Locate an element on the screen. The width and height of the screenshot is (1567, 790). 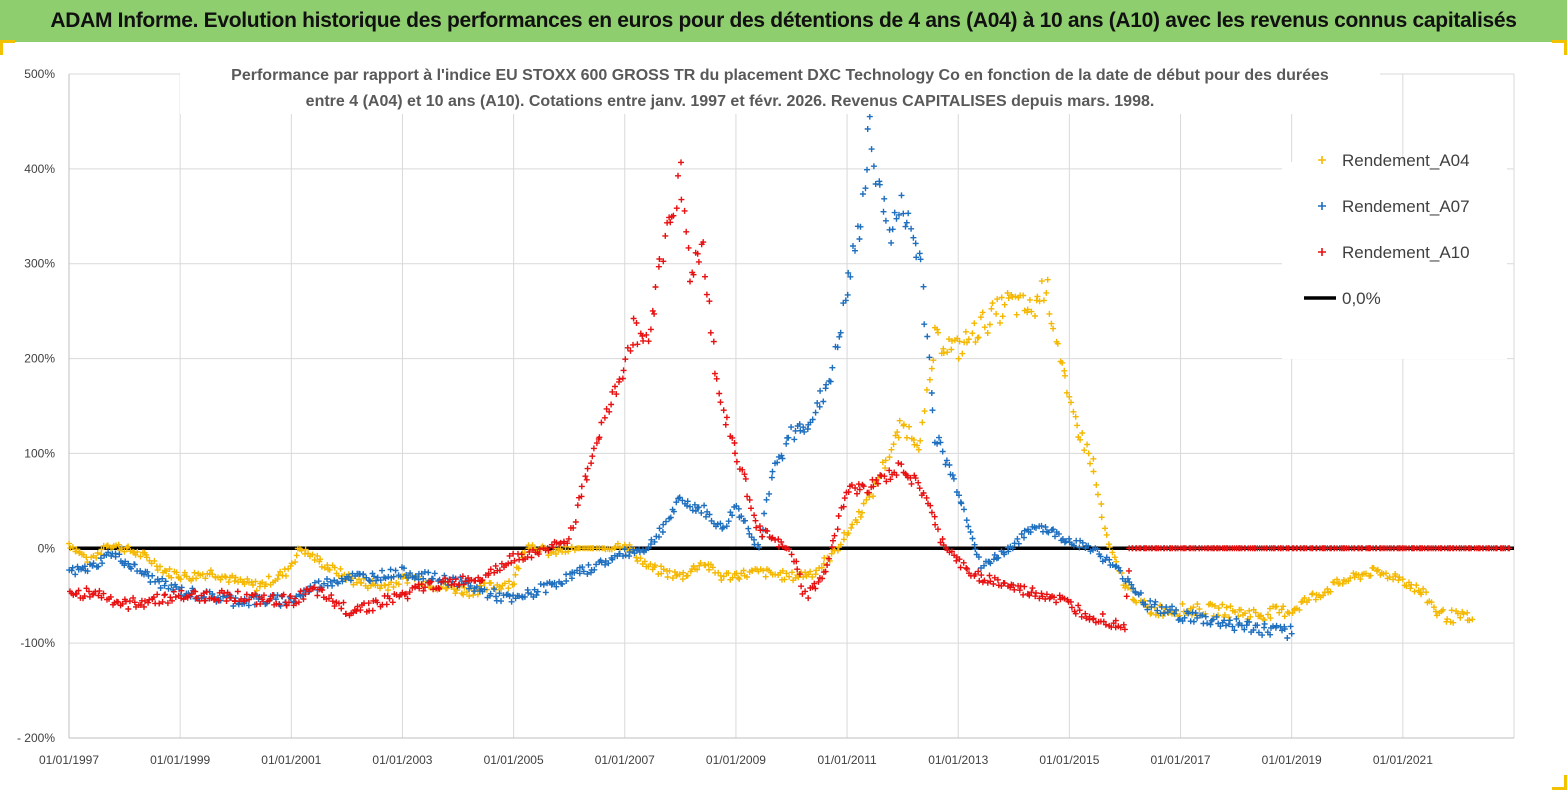
x-tick-label: 01/01/2003 is located at coordinates (402, 760).